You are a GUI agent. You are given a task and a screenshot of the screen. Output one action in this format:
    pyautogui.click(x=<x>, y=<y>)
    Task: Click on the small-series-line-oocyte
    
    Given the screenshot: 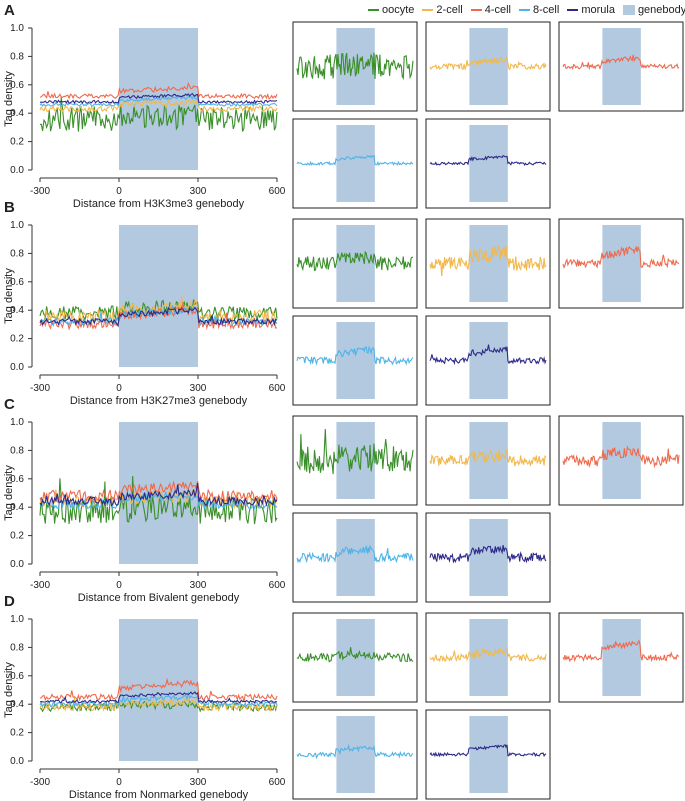 What is the action you would take?
    pyautogui.click(x=355, y=66)
    